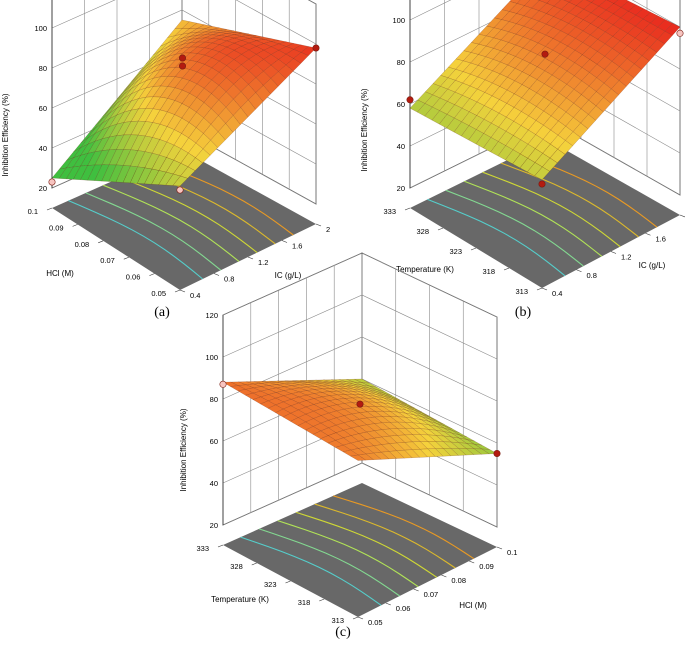  What do you see at coordinates (626, 257) in the screenshot?
I see `x-tick-label: 1.2` at bounding box center [626, 257].